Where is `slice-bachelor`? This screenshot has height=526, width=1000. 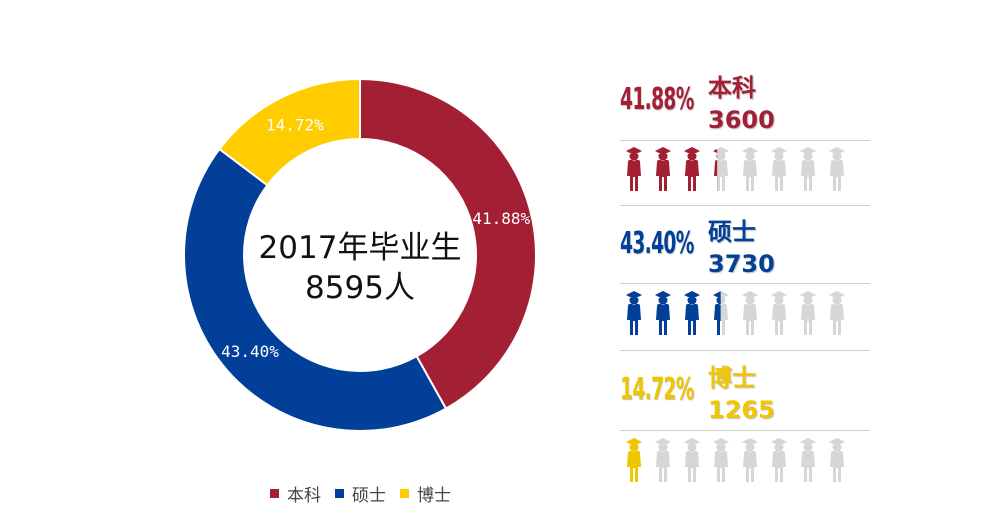 slice-bachelor is located at coordinates (448, 243).